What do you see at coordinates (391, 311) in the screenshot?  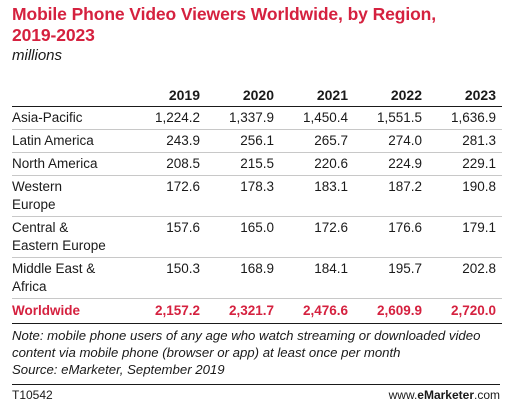 I see `total-value: 2,609.9` at bounding box center [391, 311].